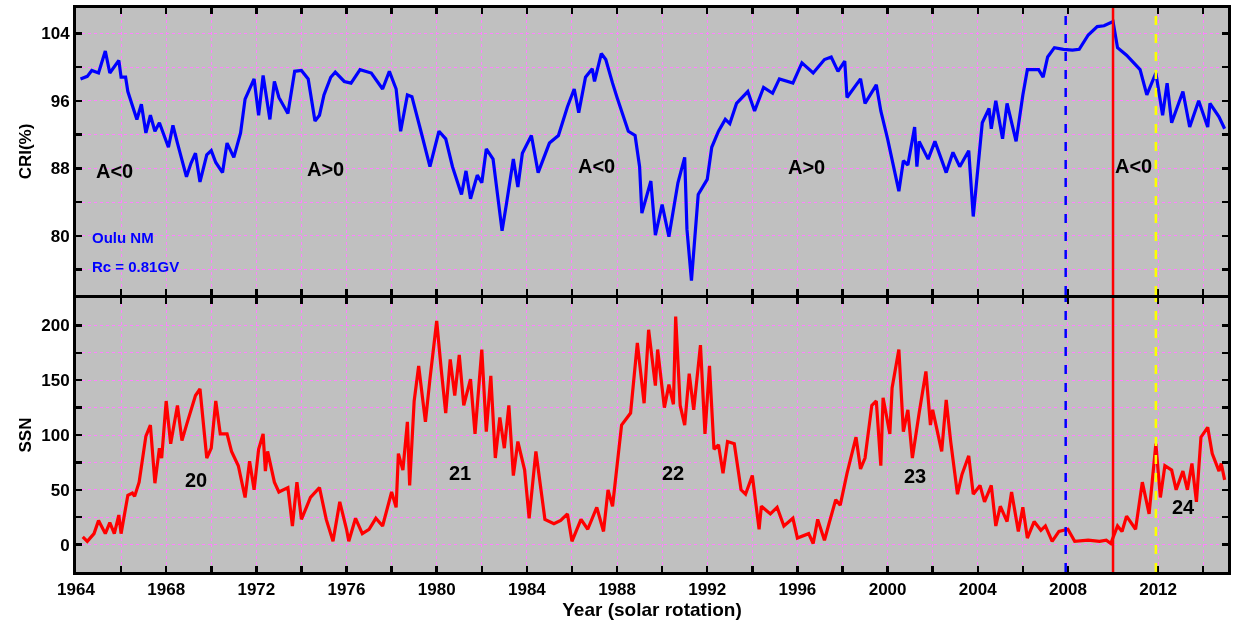 The image size is (1233, 629). What do you see at coordinates (60, 101) in the screenshot?
I see `y-tick-label: 96` at bounding box center [60, 101].